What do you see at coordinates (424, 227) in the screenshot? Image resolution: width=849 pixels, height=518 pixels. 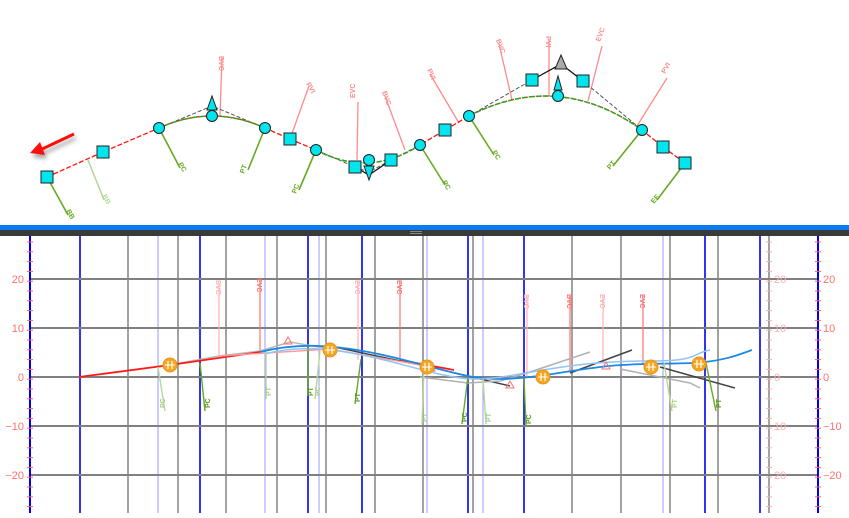 I see `active-viewport-border` at bounding box center [424, 227].